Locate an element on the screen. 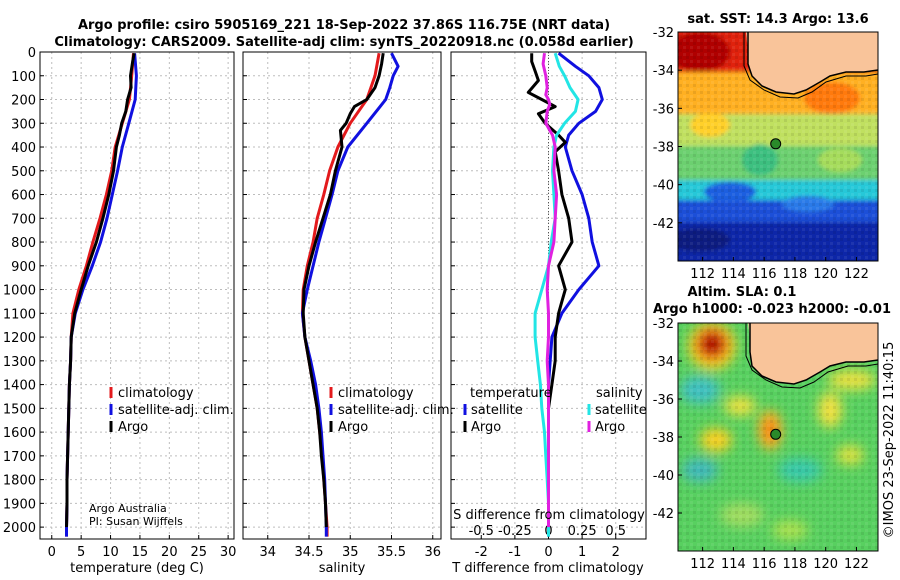  y-tick-label: 400 is located at coordinates (23, 148).